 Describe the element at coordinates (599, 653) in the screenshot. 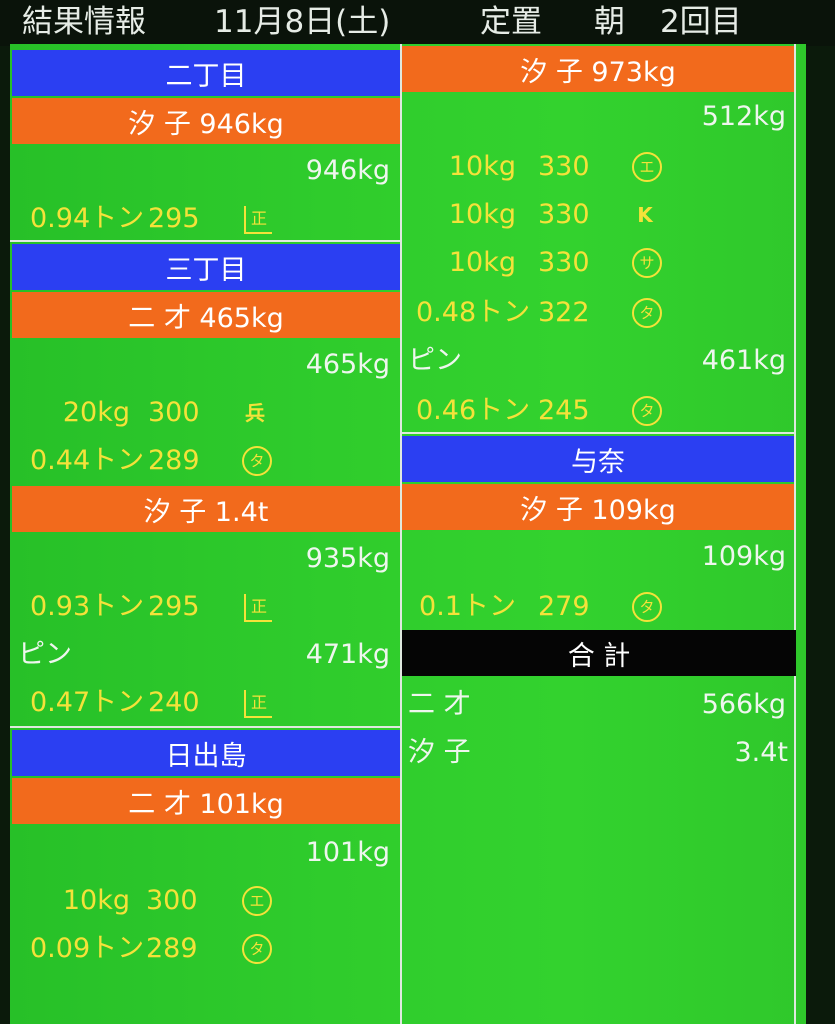

I see `summary-heading: 合 計` at that location.